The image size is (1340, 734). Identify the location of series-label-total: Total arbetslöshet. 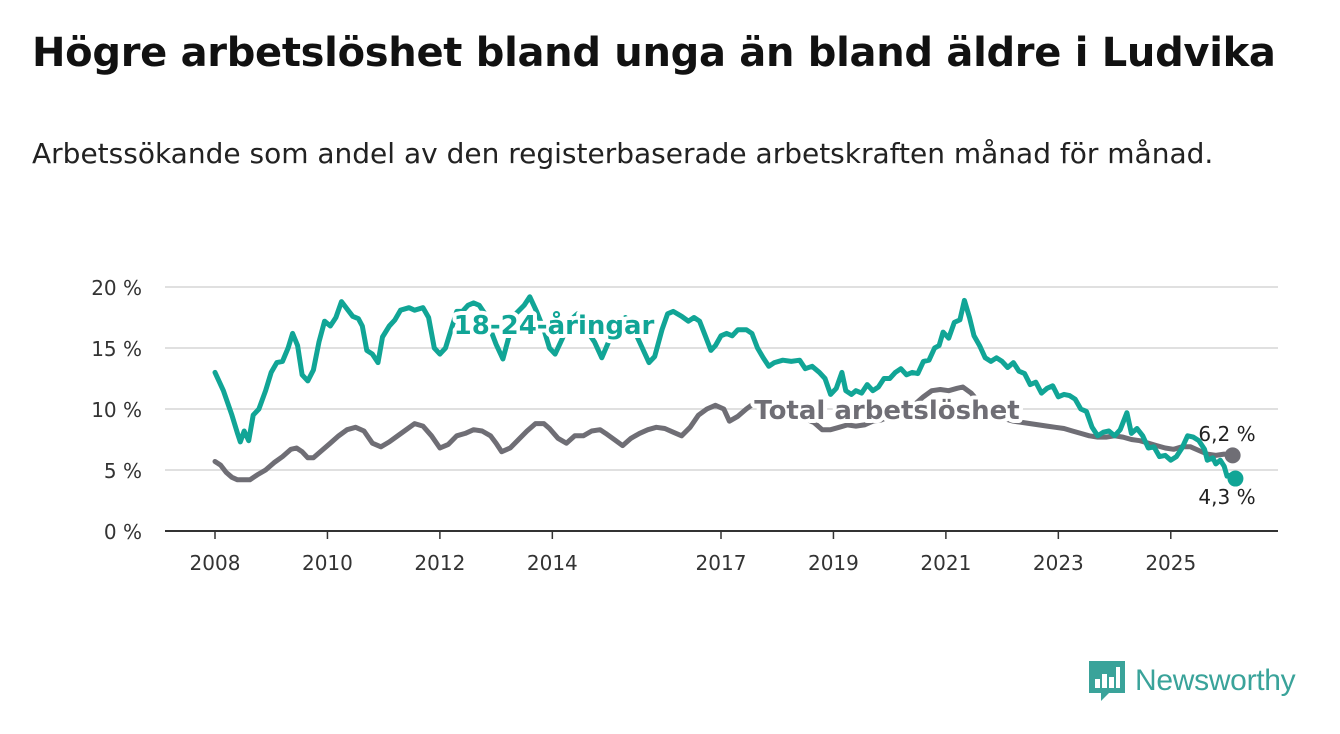
(886, 411).